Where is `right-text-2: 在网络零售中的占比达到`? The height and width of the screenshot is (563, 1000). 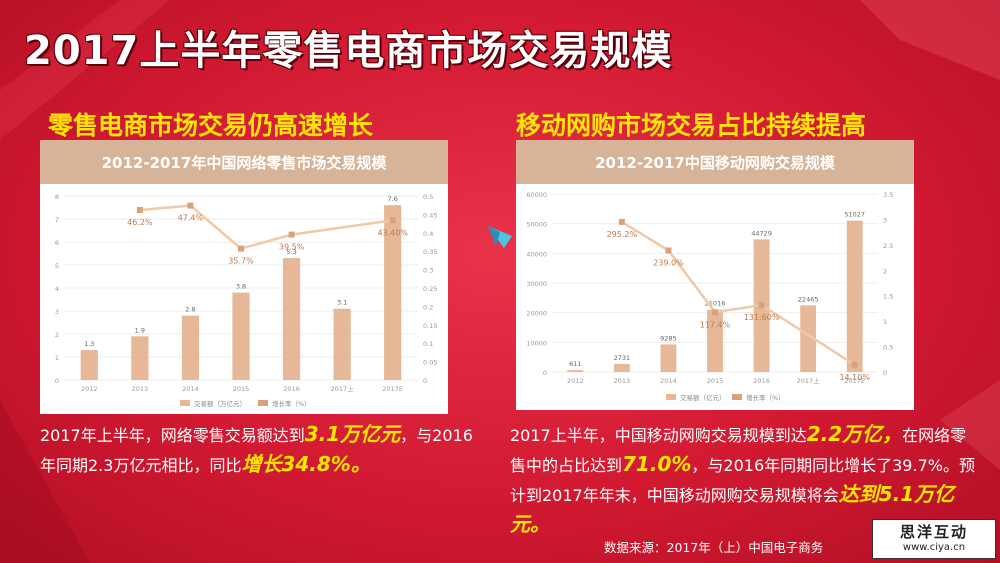
right-text-2: 在网络零售中的占比达到 is located at coordinates (738, 450).